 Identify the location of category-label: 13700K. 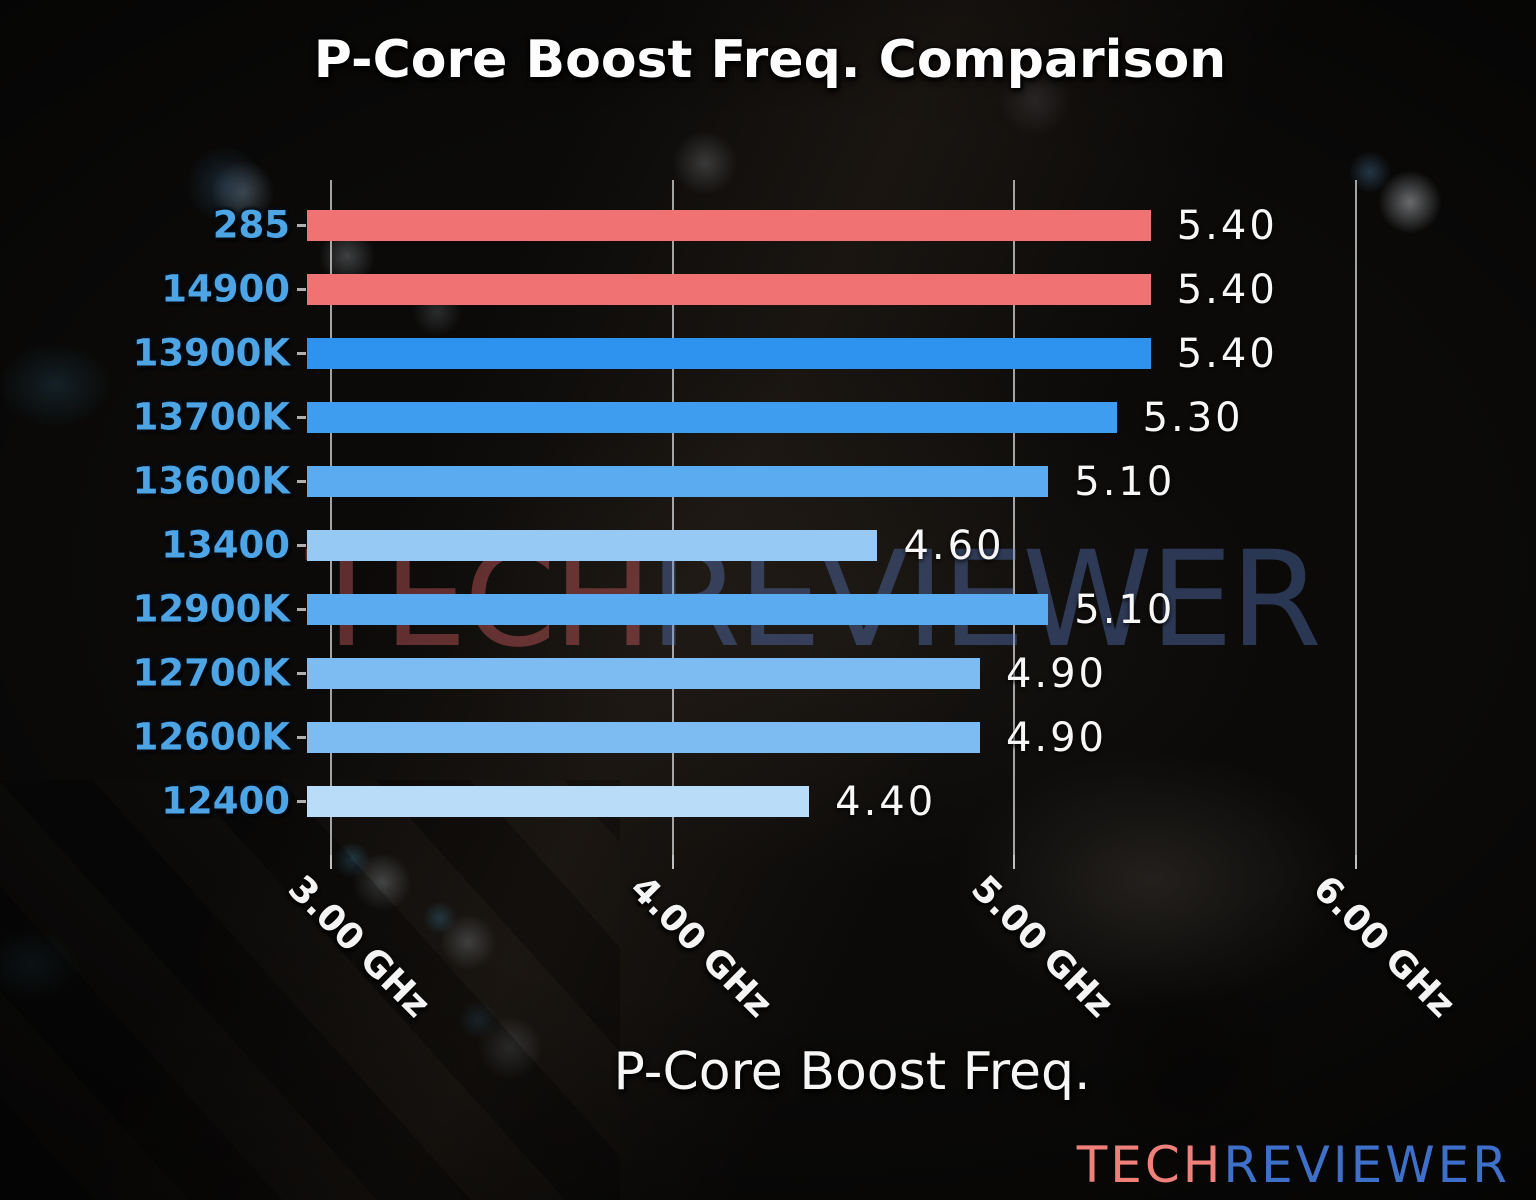
(211, 417).